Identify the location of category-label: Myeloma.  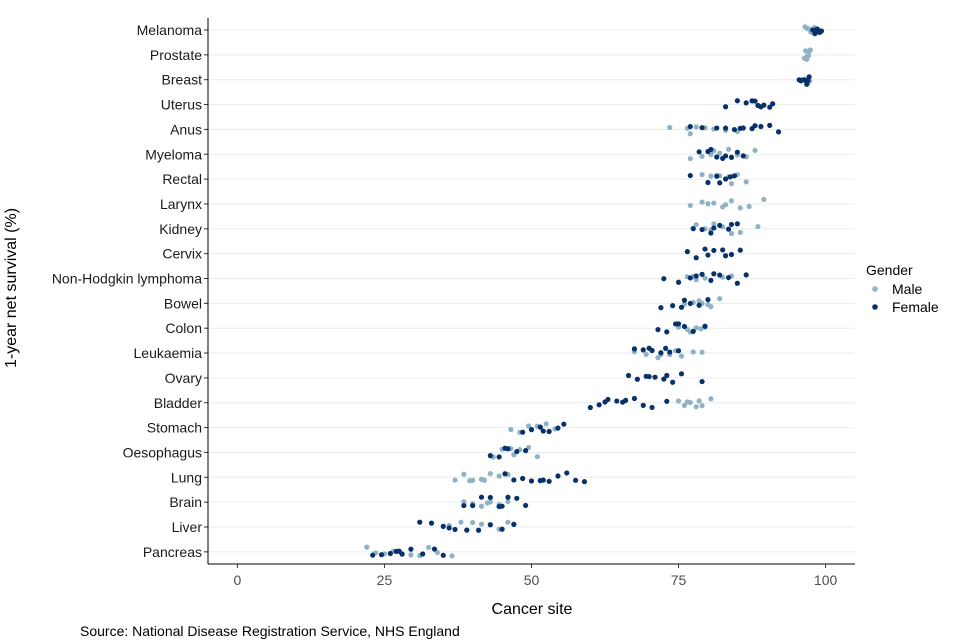
(173, 154).